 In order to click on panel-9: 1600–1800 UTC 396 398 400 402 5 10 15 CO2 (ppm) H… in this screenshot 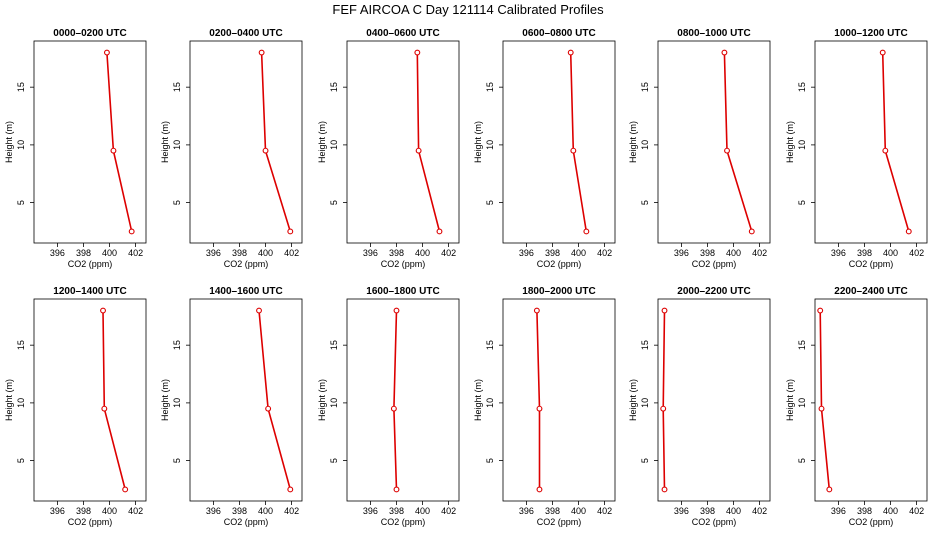, I will do `click(388, 406)`.